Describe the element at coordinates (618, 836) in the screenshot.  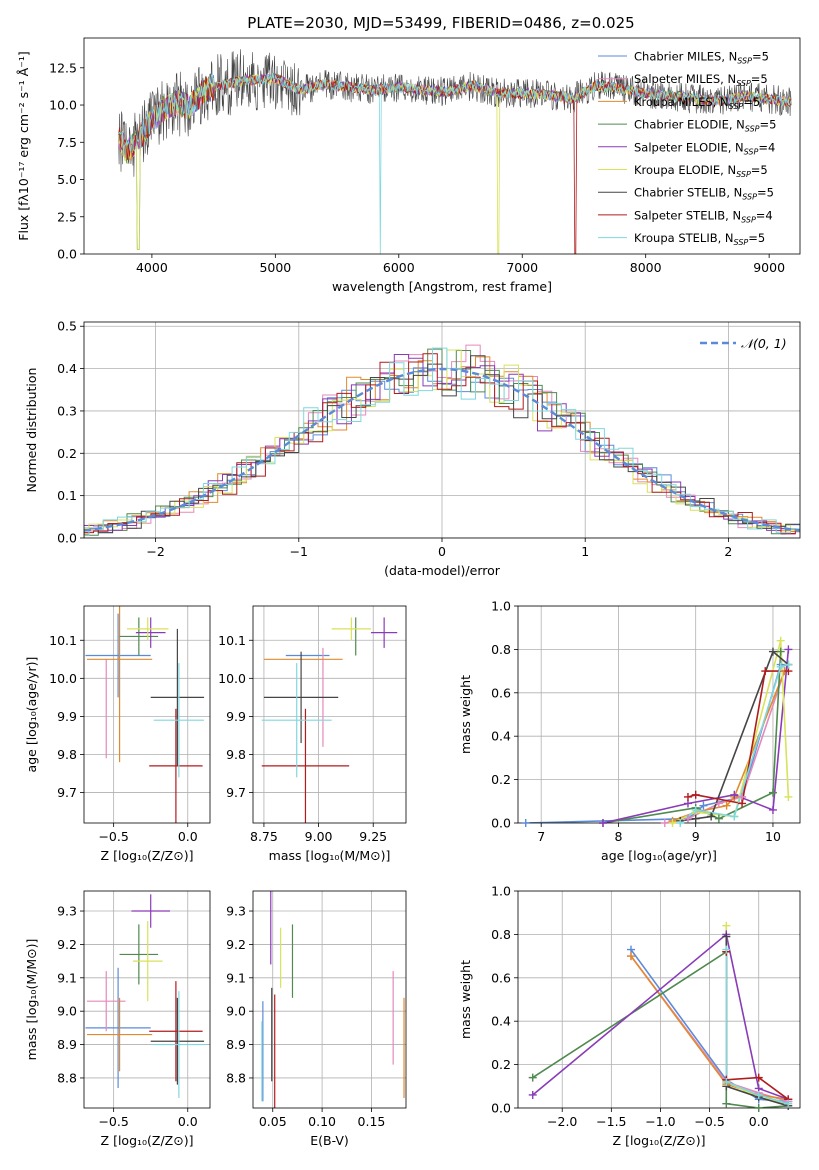
I see `x-tick-label: 8` at that location.